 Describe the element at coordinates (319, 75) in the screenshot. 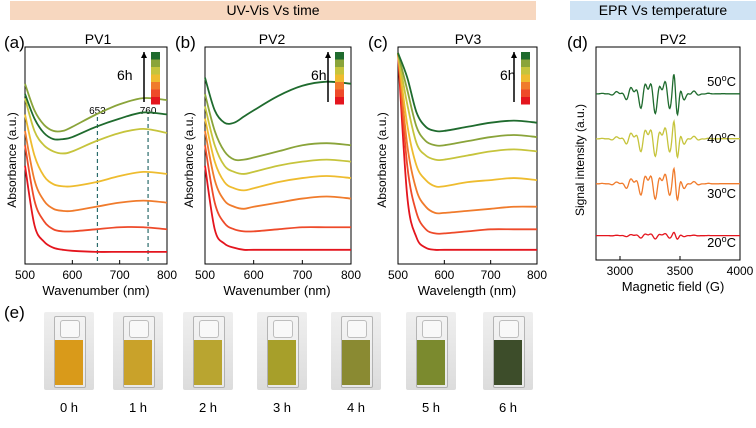

I see `panel-b-colorbar-label: 6h` at that location.